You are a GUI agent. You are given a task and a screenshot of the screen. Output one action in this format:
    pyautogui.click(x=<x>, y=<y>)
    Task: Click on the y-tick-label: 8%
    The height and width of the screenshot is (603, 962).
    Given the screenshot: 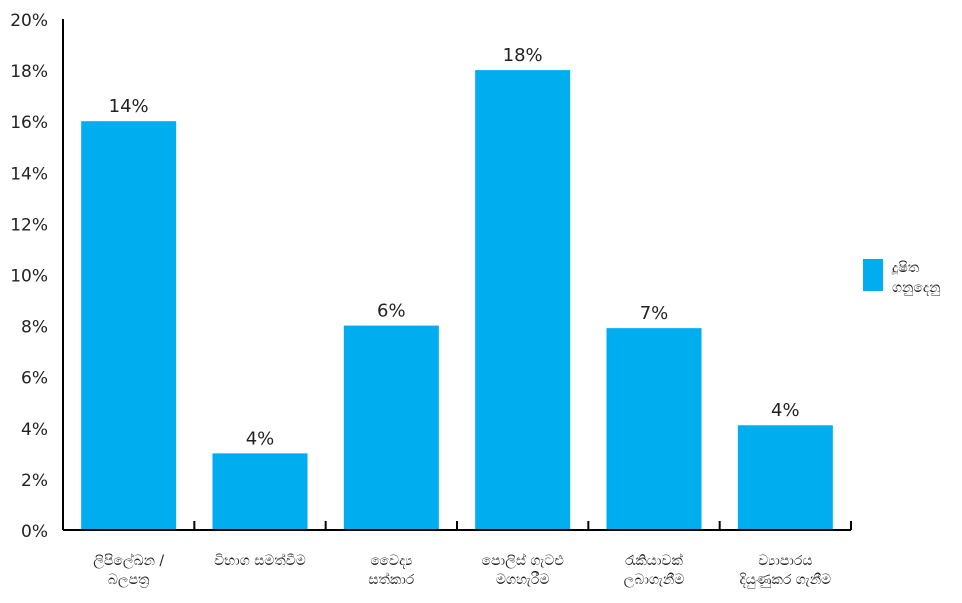 What is the action you would take?
    pyautogui.click(x=34, y=328)
    